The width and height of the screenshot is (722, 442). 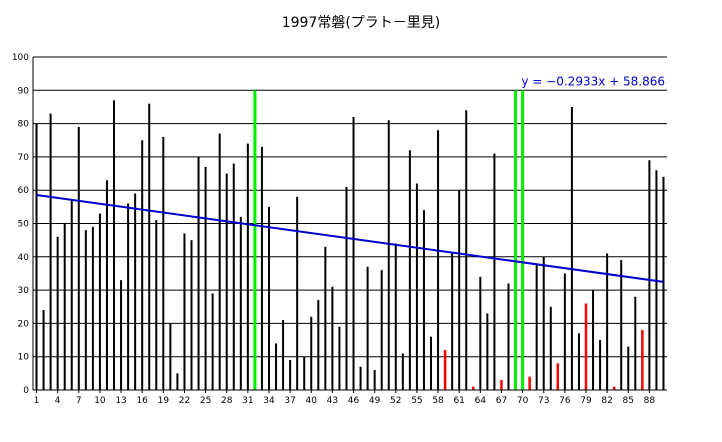 What do you see at coordinates (37, 401) in the screenshot?
I see `x-tick-label: 1` at bounding box center [37, 401].